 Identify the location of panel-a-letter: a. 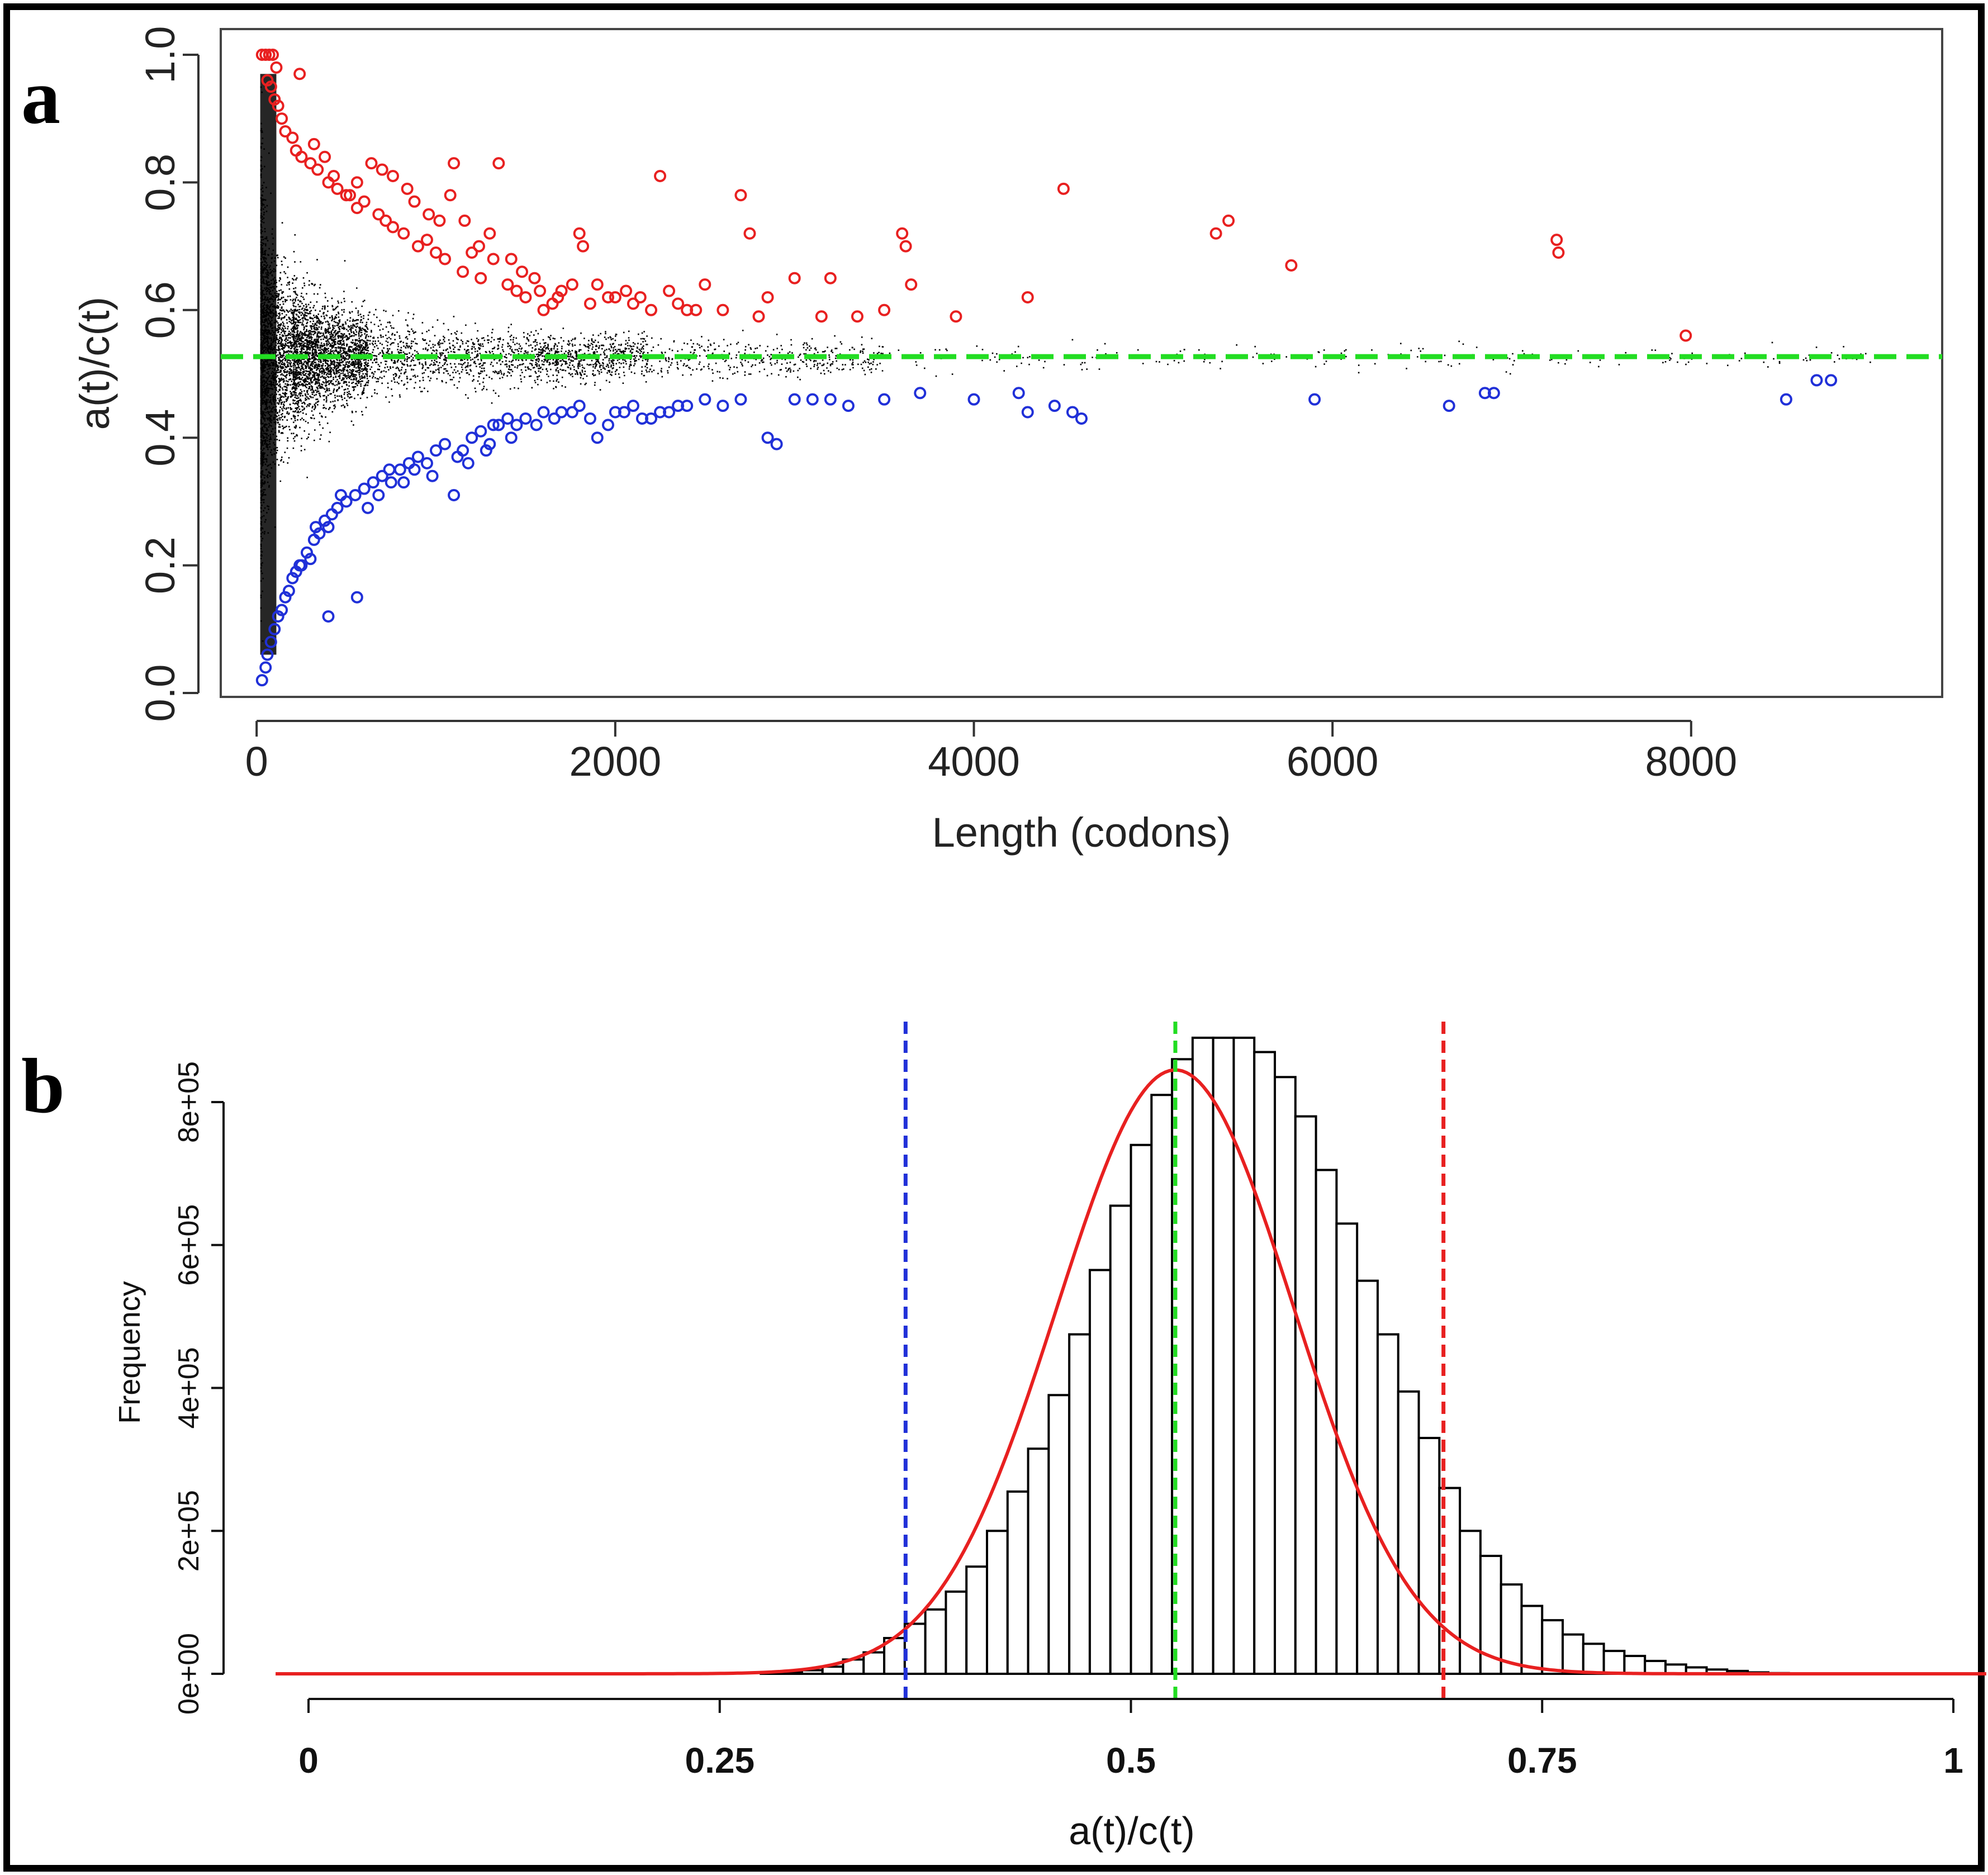
(40, 97).